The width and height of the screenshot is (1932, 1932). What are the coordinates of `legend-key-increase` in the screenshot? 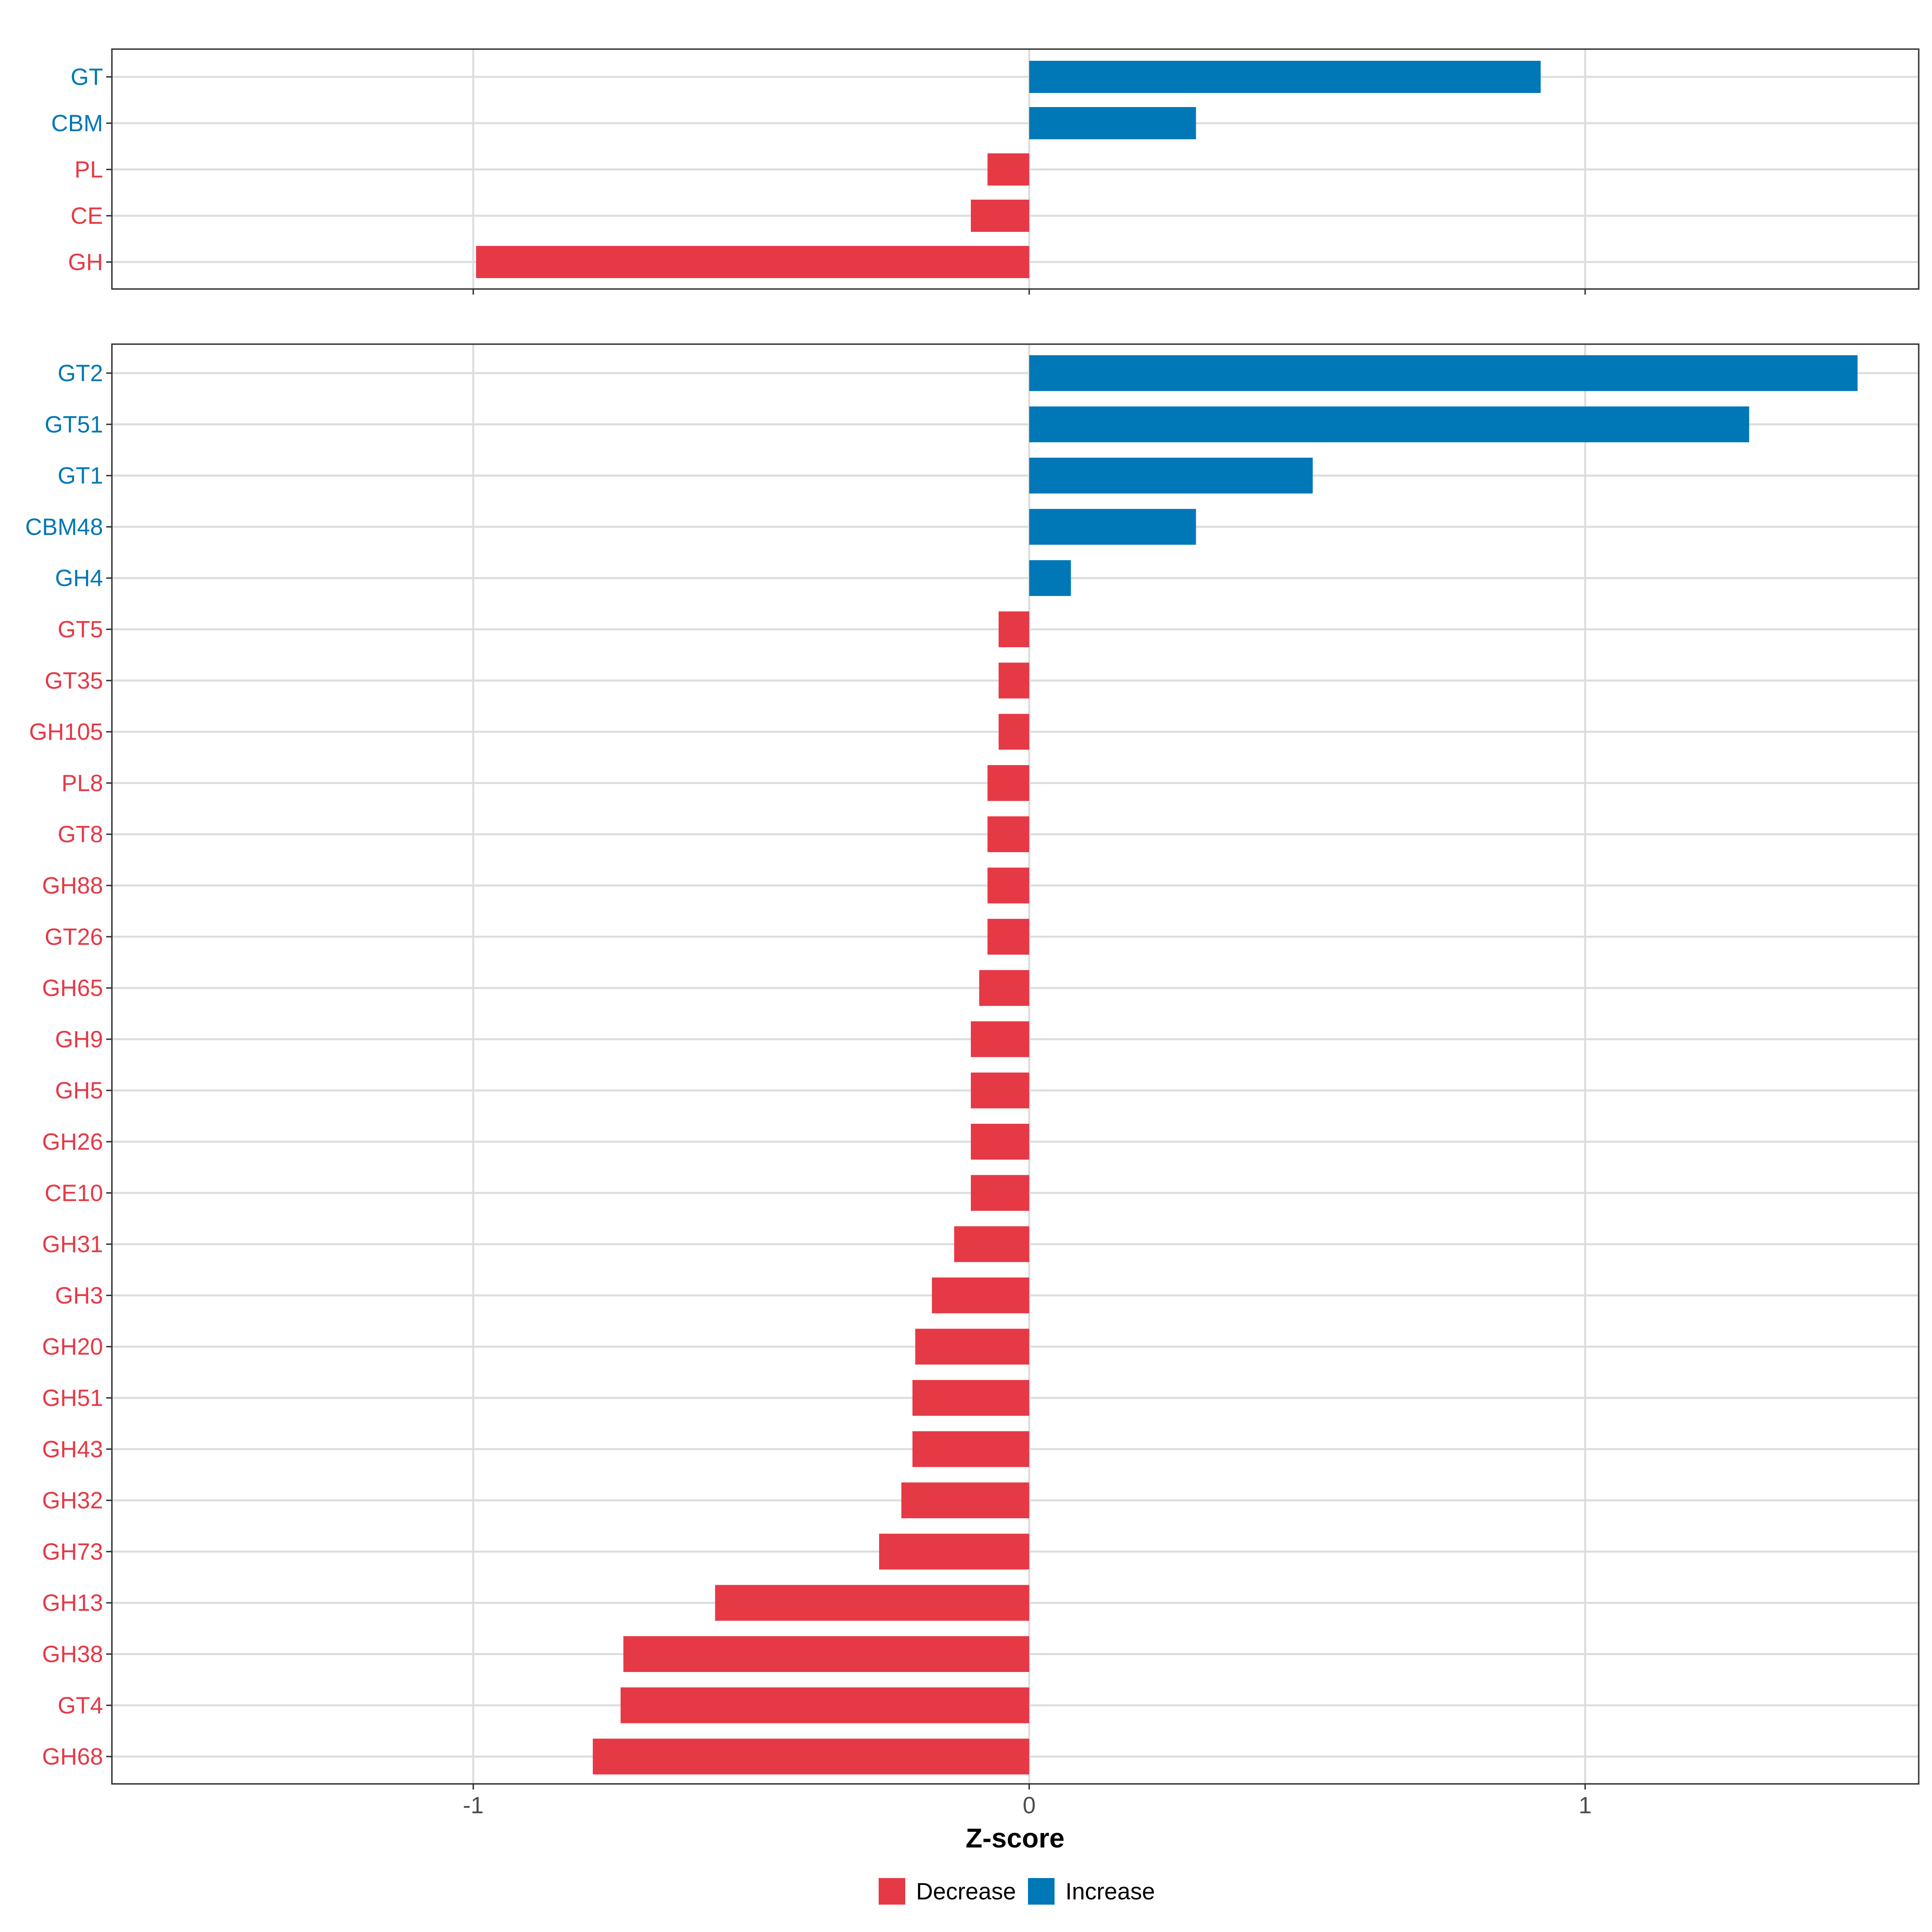 It's located at (1041, 1891).